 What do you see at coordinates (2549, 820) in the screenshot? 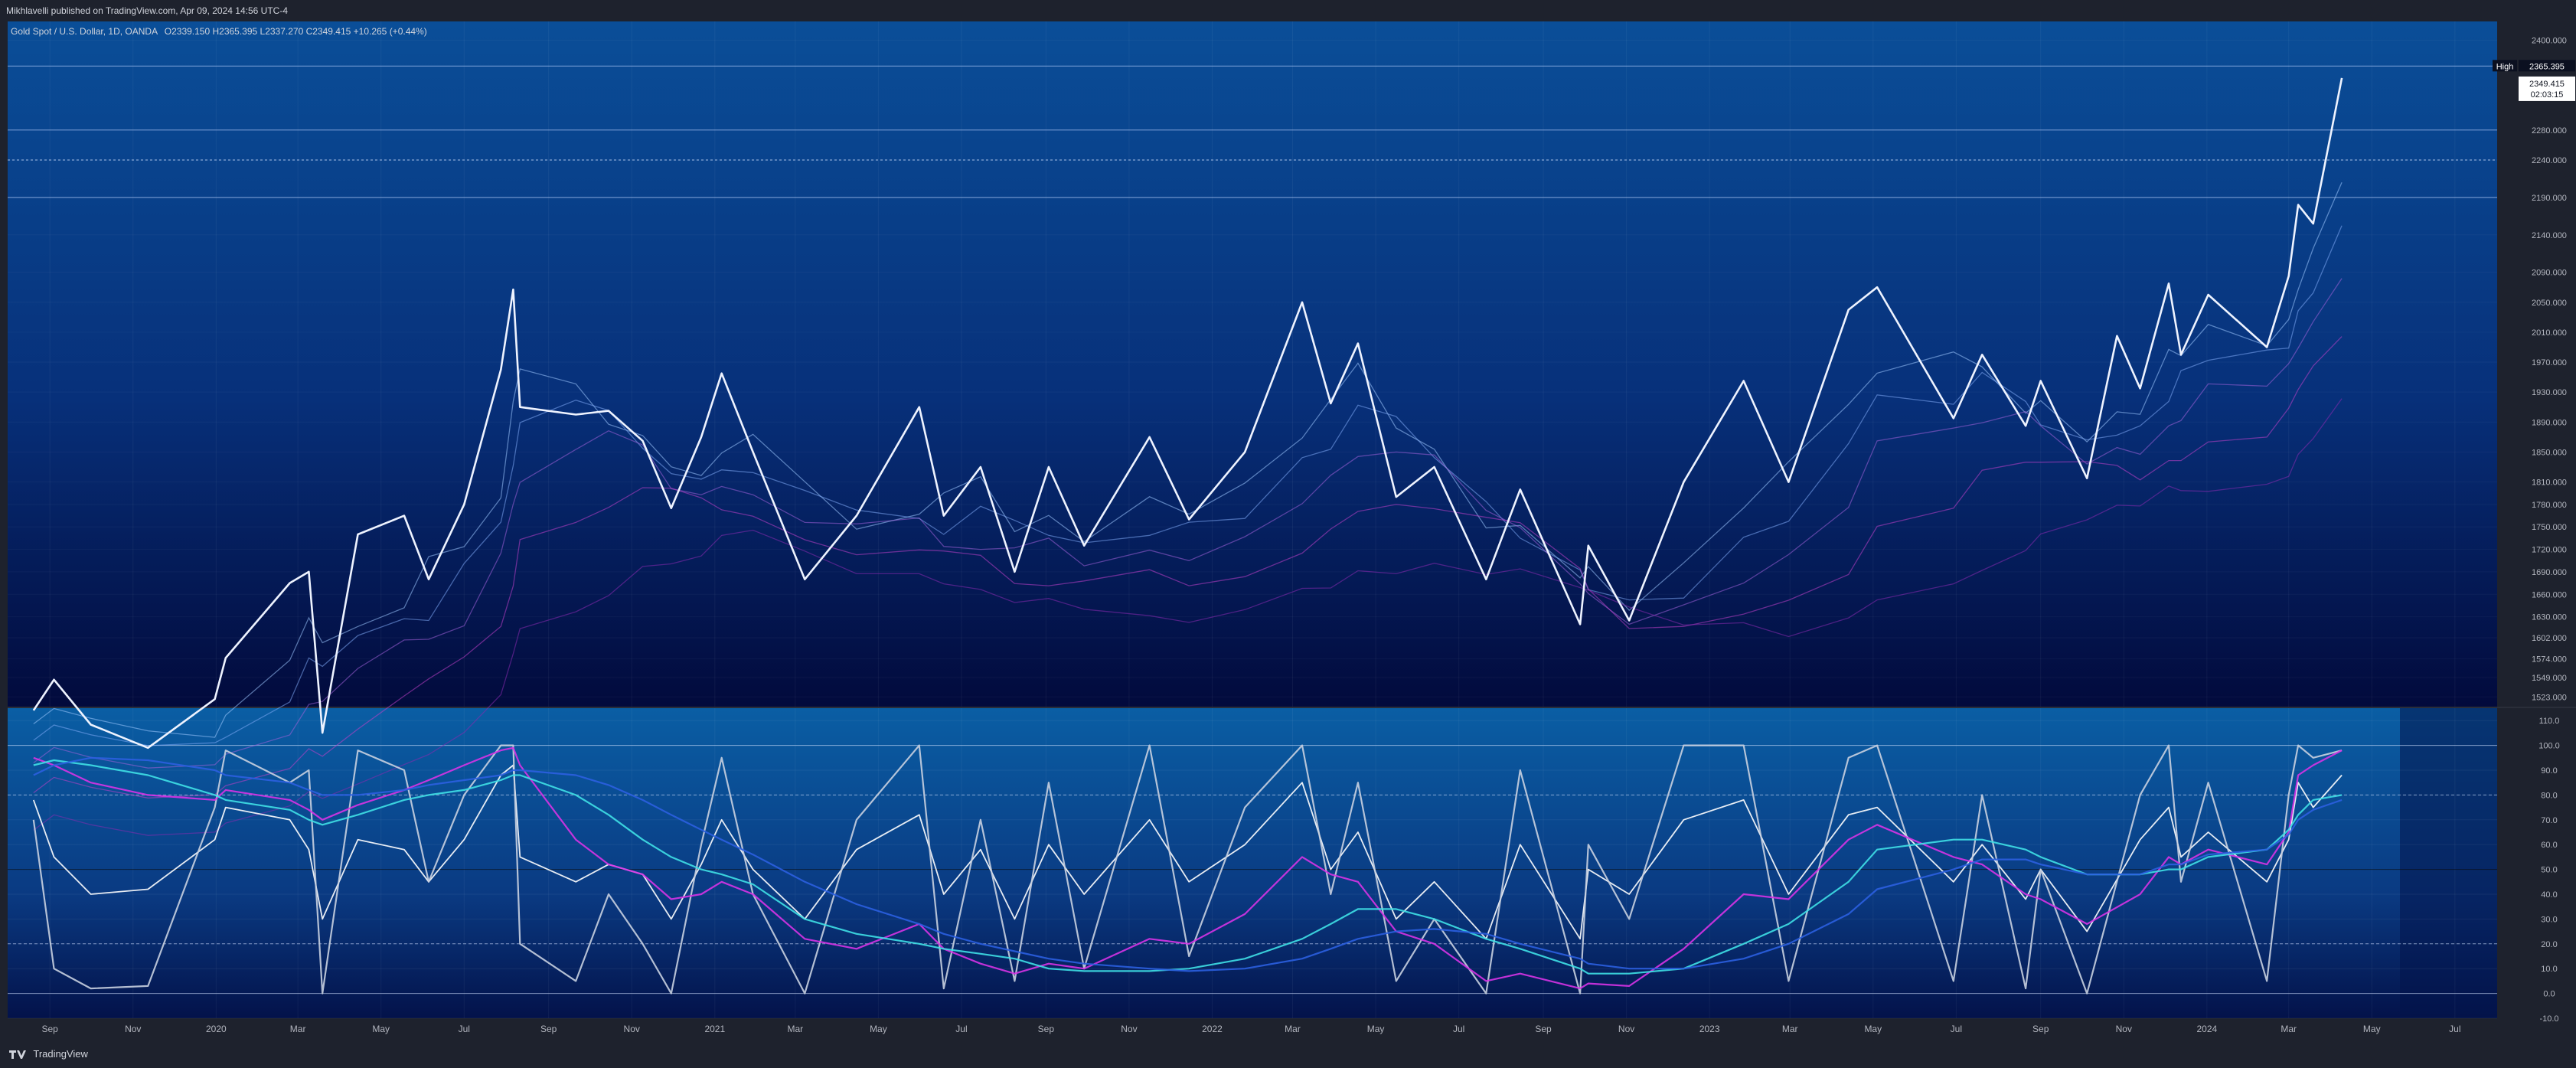
I see `oscillator-axis-label: 70.0` at bounding box center [2549, 820].